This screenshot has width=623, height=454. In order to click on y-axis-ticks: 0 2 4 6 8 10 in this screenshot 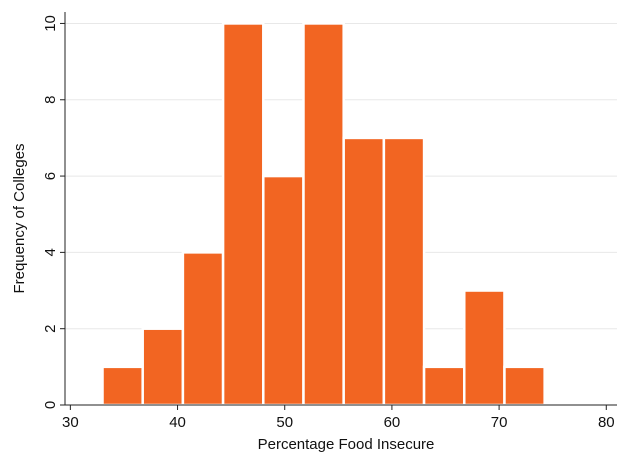, I will do `click(53, 212)`.